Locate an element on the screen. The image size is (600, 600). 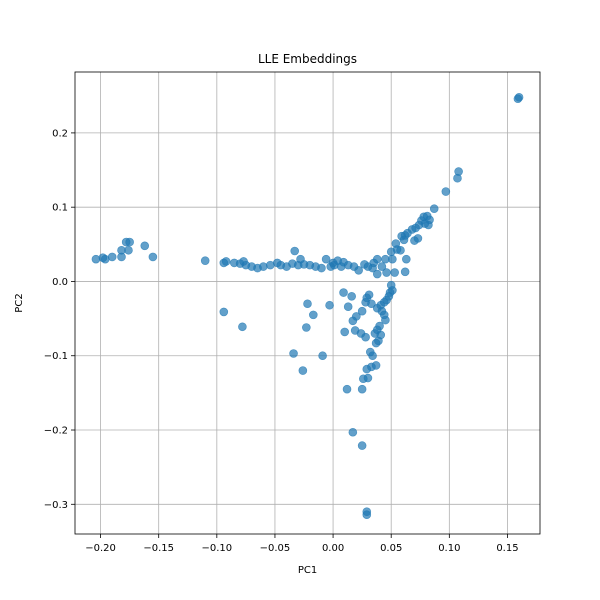
x-tick-label: −0.10 is located at coordinates (216, 548).